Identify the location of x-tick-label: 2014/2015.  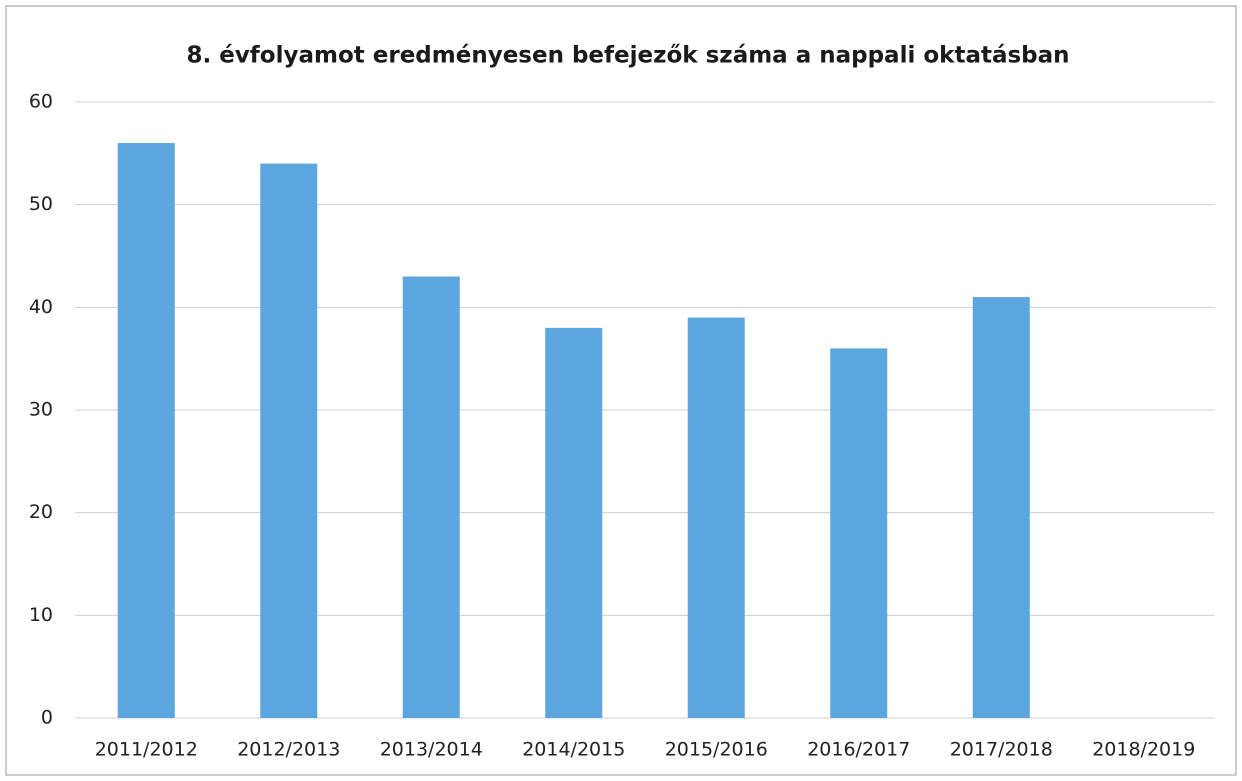
(573, 750).